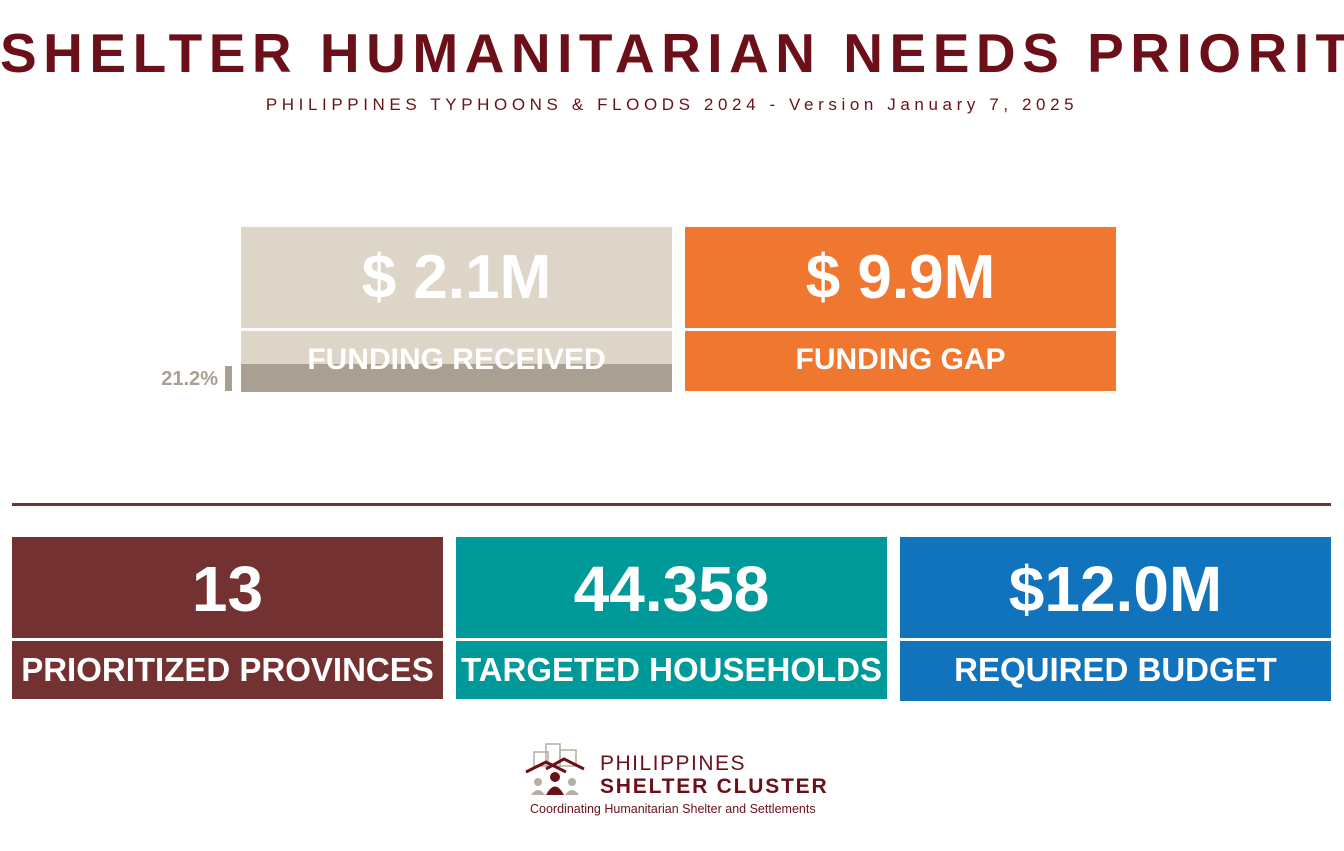  Describe the element at coordinates (456, 378) in the screenshot. I see `funding-progress-fill` at that location.